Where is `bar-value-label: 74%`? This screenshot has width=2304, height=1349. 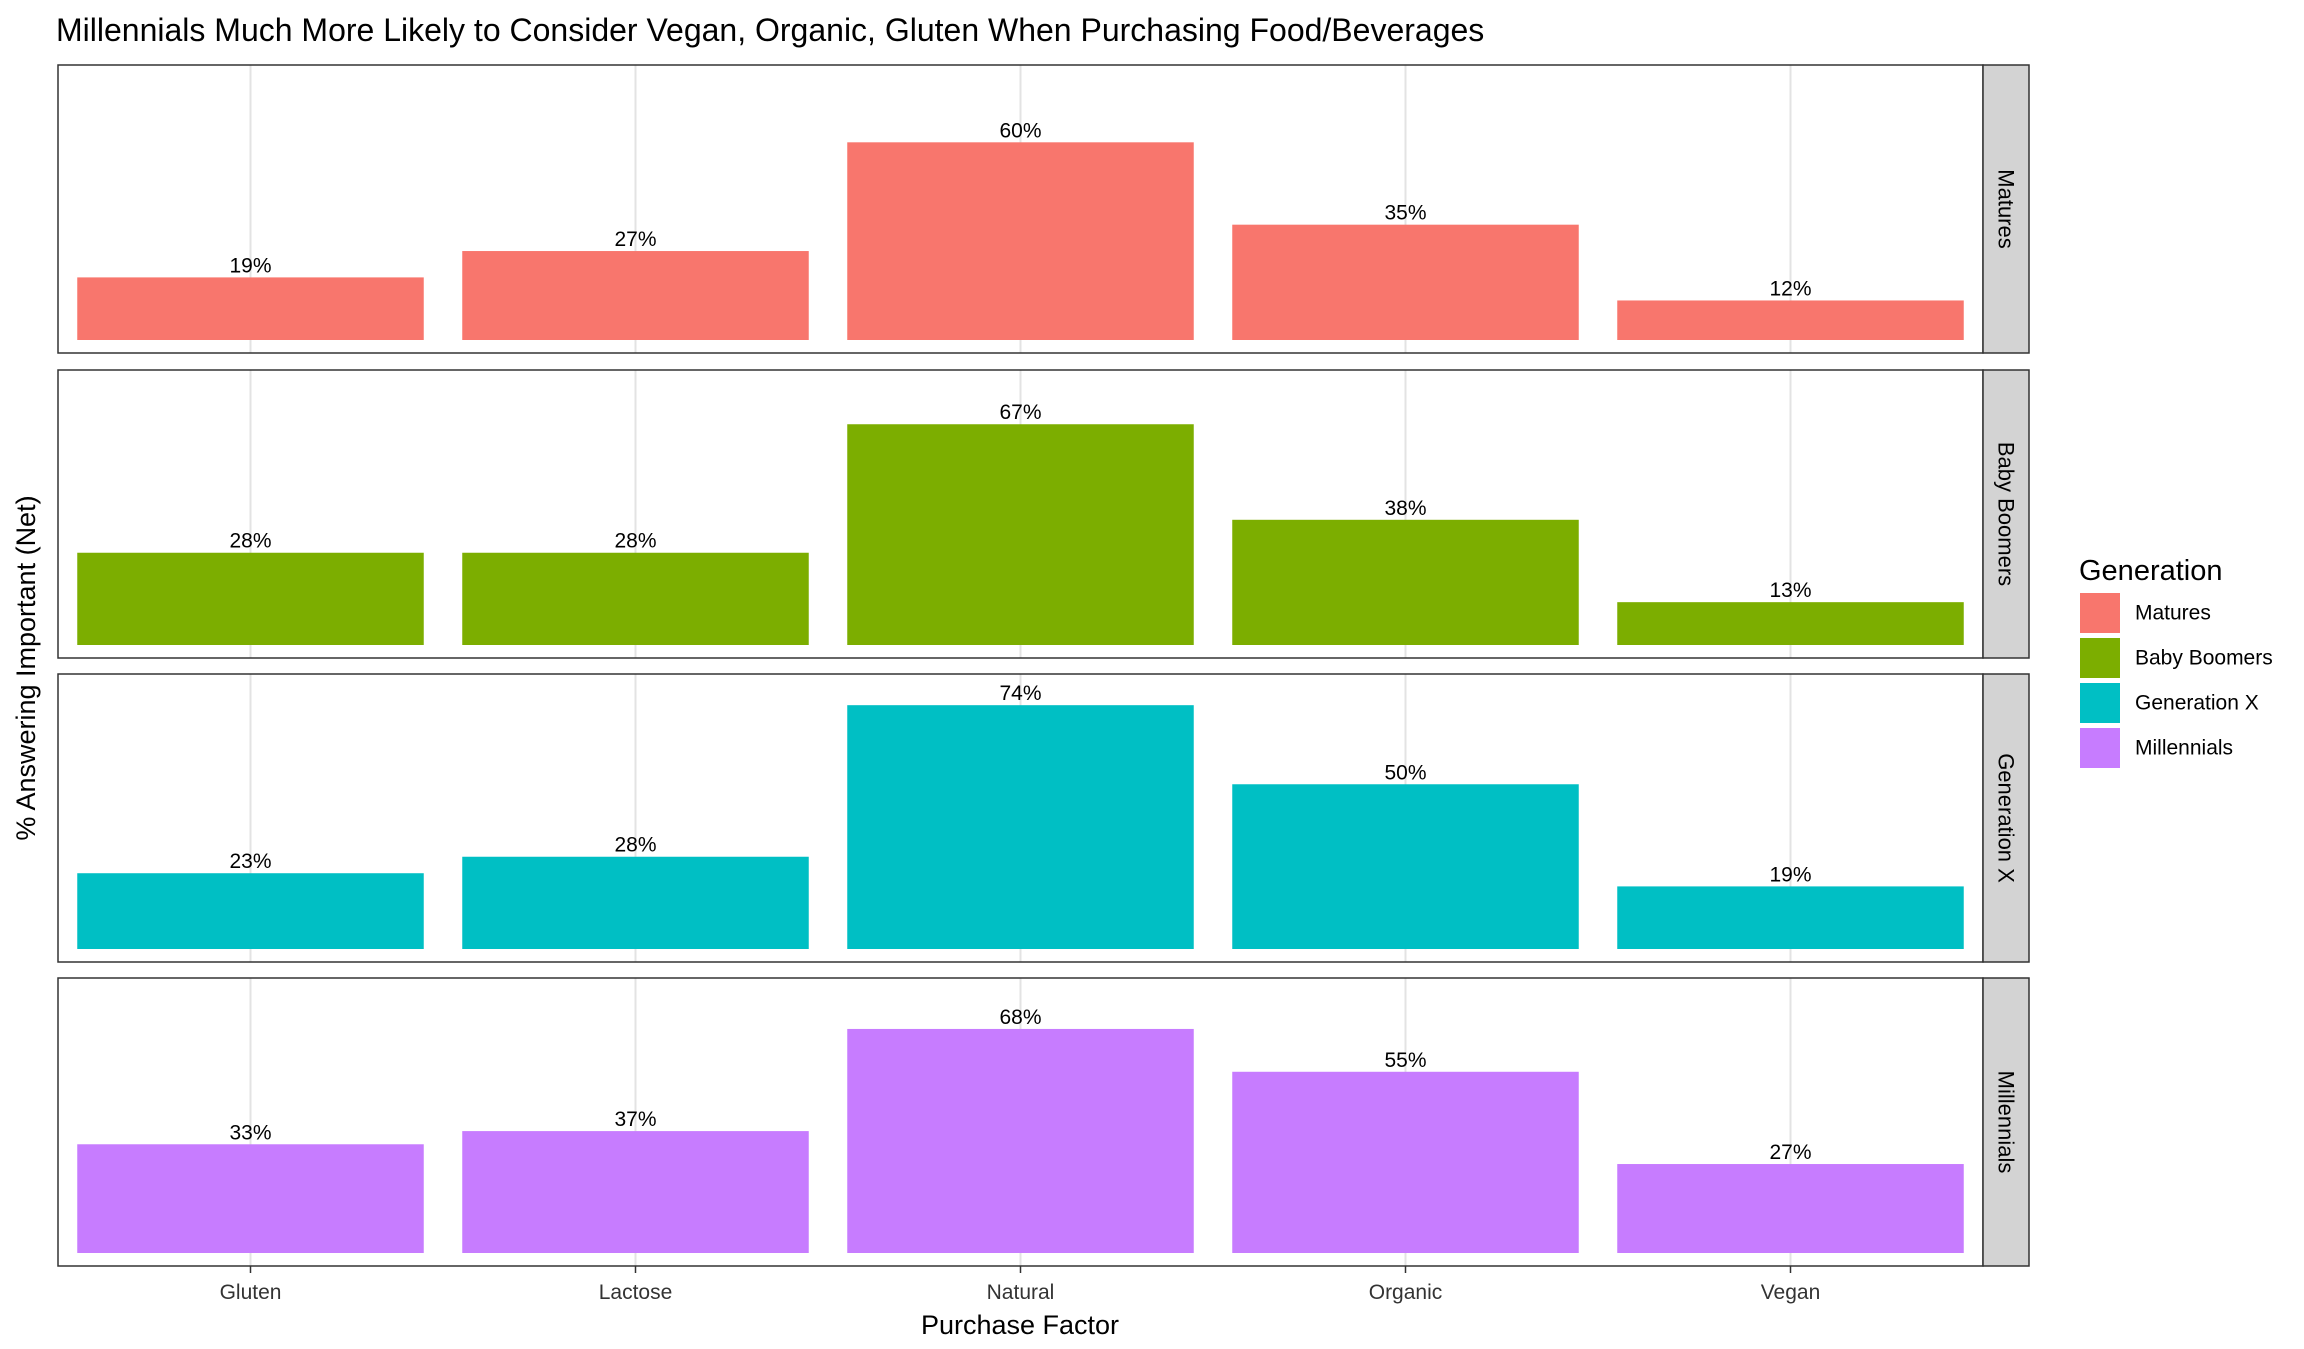 bar-value-label: 74% is located at coordinates (1020, 693).